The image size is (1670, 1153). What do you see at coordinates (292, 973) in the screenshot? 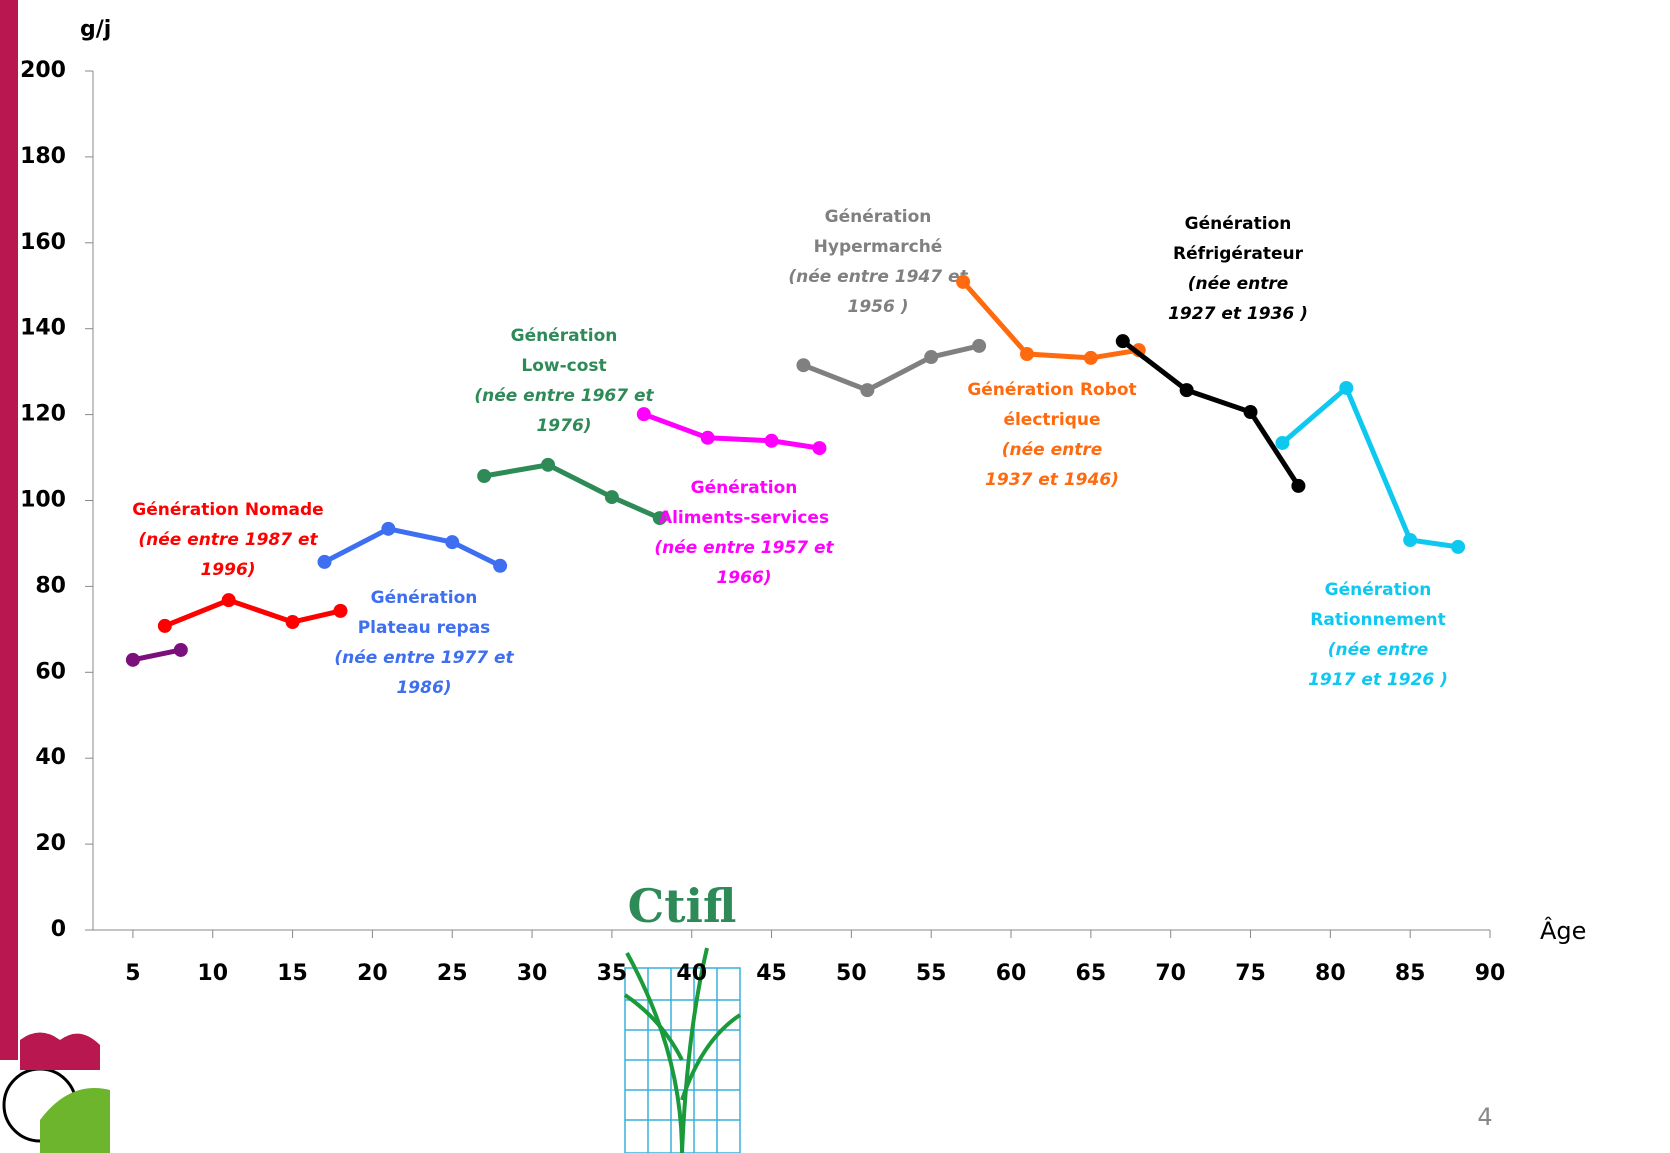
I see `x-tick-label: 15` at bounding box center [292, 973].